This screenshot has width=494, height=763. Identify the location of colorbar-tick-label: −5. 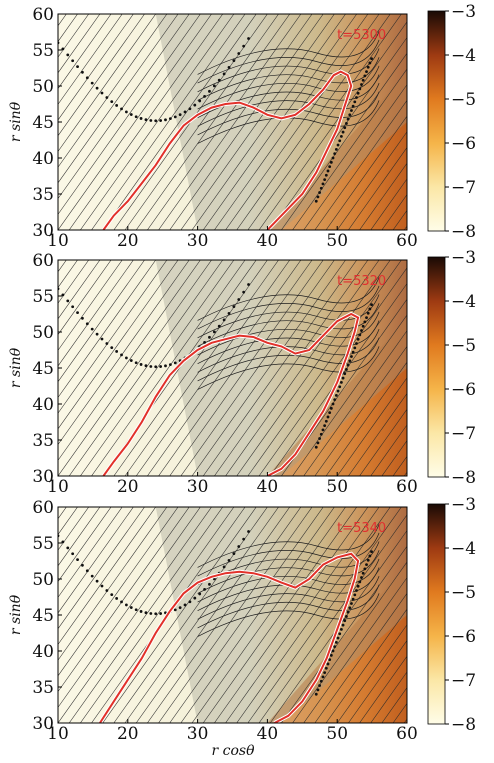
(463, 100).